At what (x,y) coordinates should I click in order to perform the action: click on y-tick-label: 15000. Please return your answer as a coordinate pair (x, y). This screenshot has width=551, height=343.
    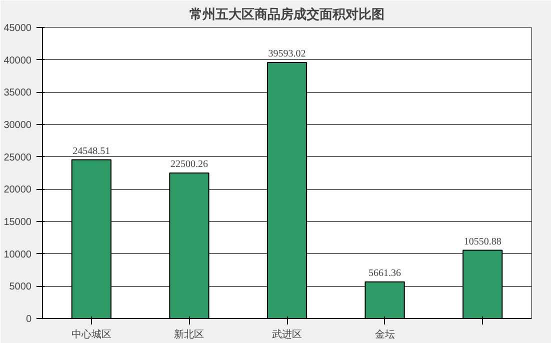
    Looking at the image, I should click on (18, 222).